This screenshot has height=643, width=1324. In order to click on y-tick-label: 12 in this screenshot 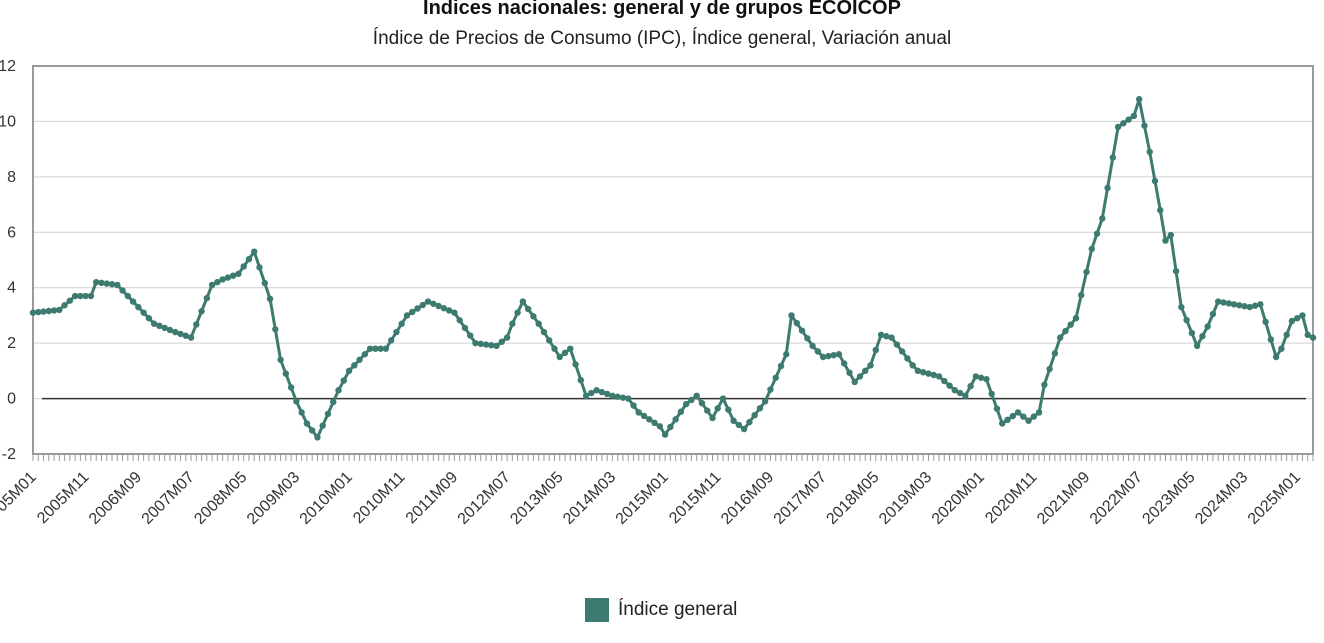, I will do `click(8, 66)`.